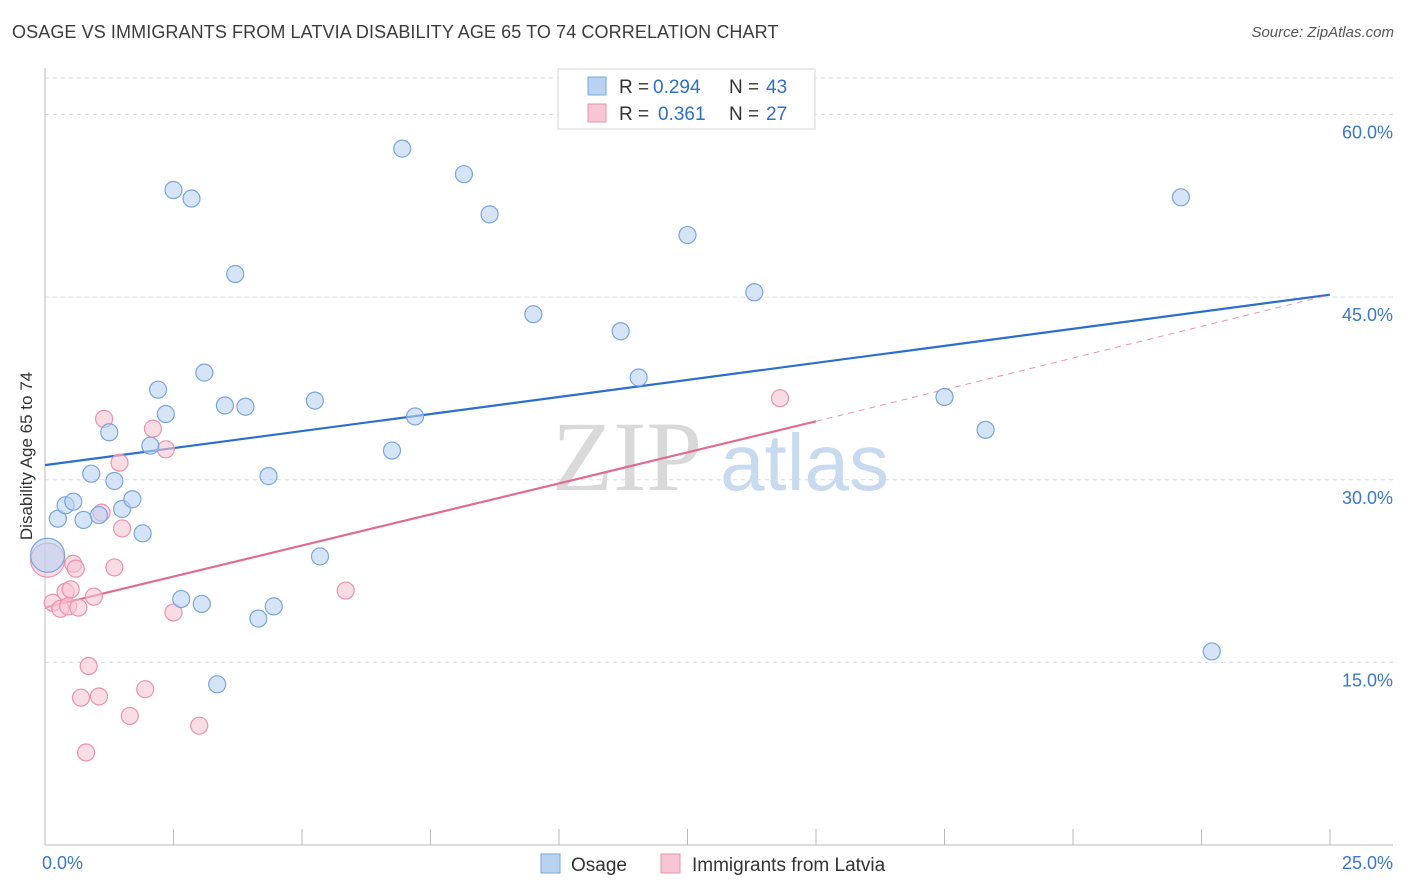 This screenshot has height=892, width=1406. What do you see at coordinates (1367, 863) in the screenshot?
I see `x-tick-label-max: 25.0%` at bounding box center [1367, 863].